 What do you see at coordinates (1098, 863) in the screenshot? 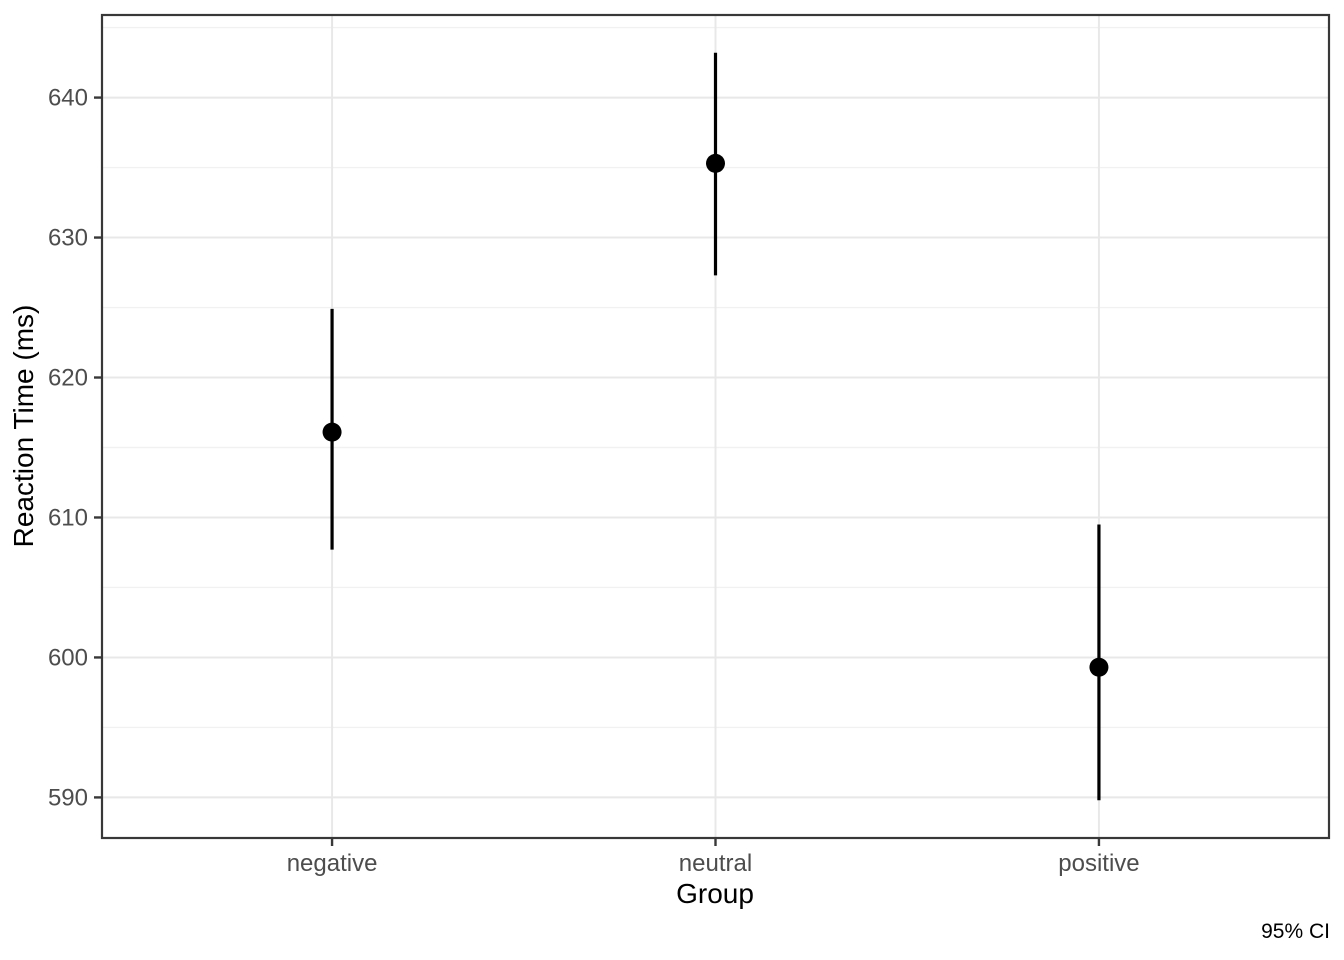
I see `x-tick-label: positive` at bounding box center [1098, 863].